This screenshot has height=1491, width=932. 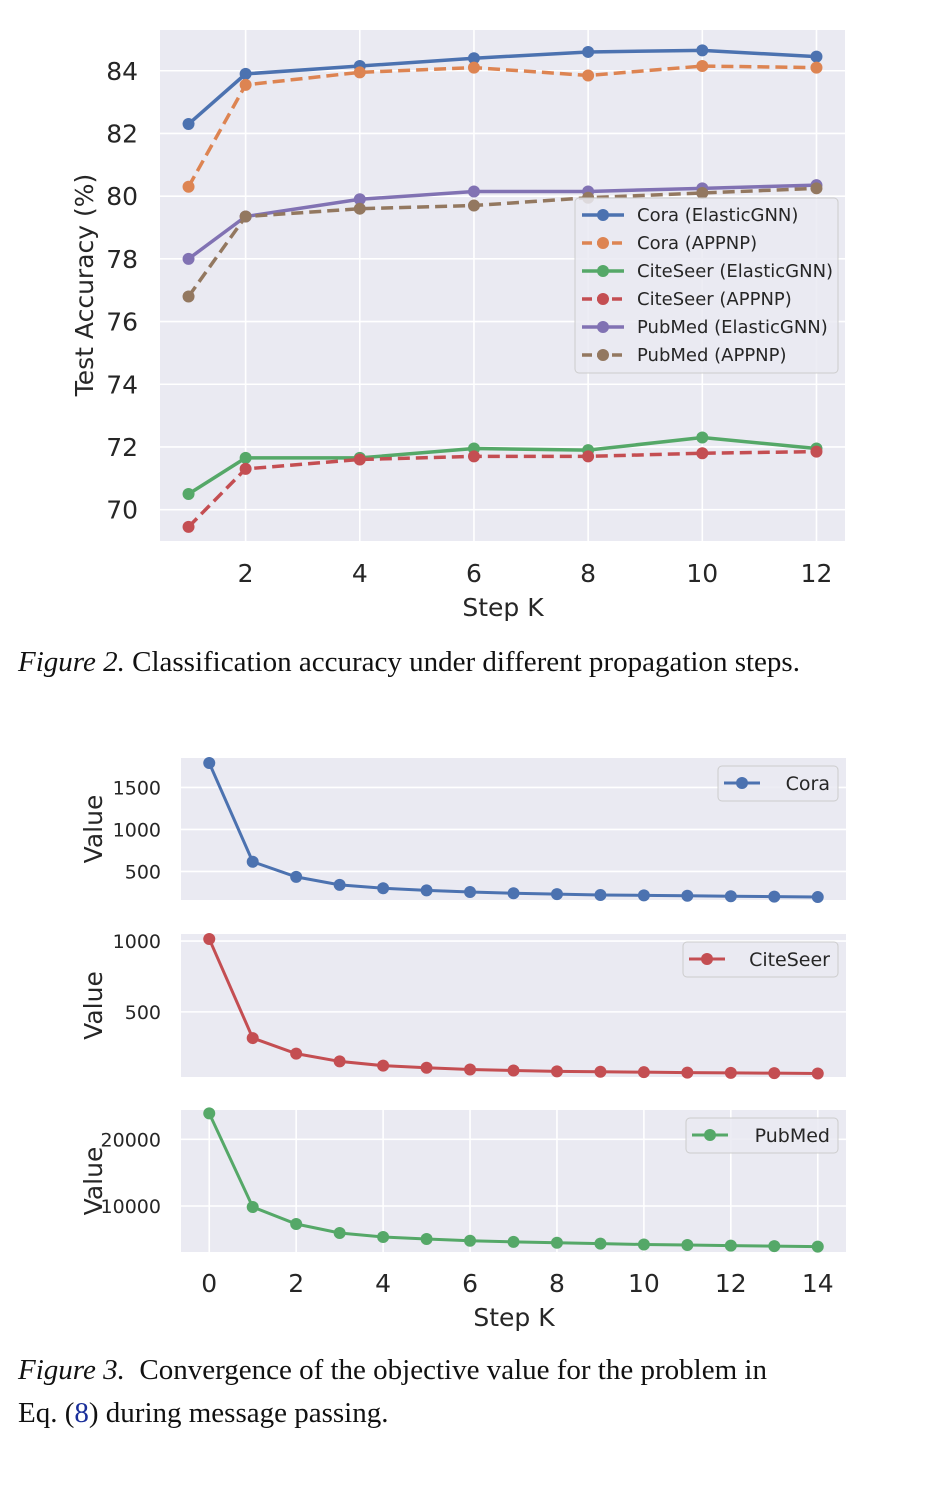 What do you see at coordinates (137, 942) in the screenshot?
I see `y-tick-label: 1000` at bounding box center [137, 942].